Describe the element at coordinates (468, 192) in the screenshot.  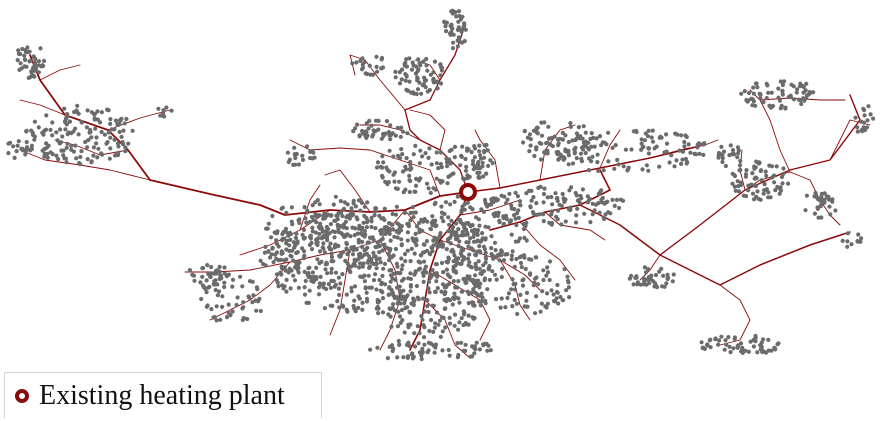
I see `existing-heating-plant-marker` at that location.